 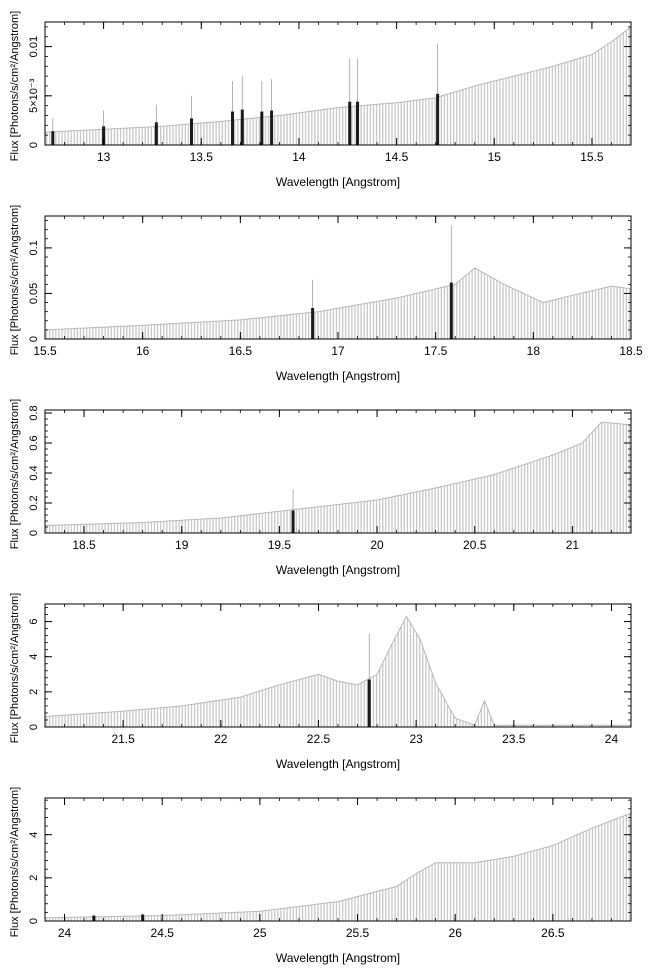 What do you see at coordinates (34, 622) in the screenshot?
I see `y-tick-label: 6` at bounding box center [34, 622].